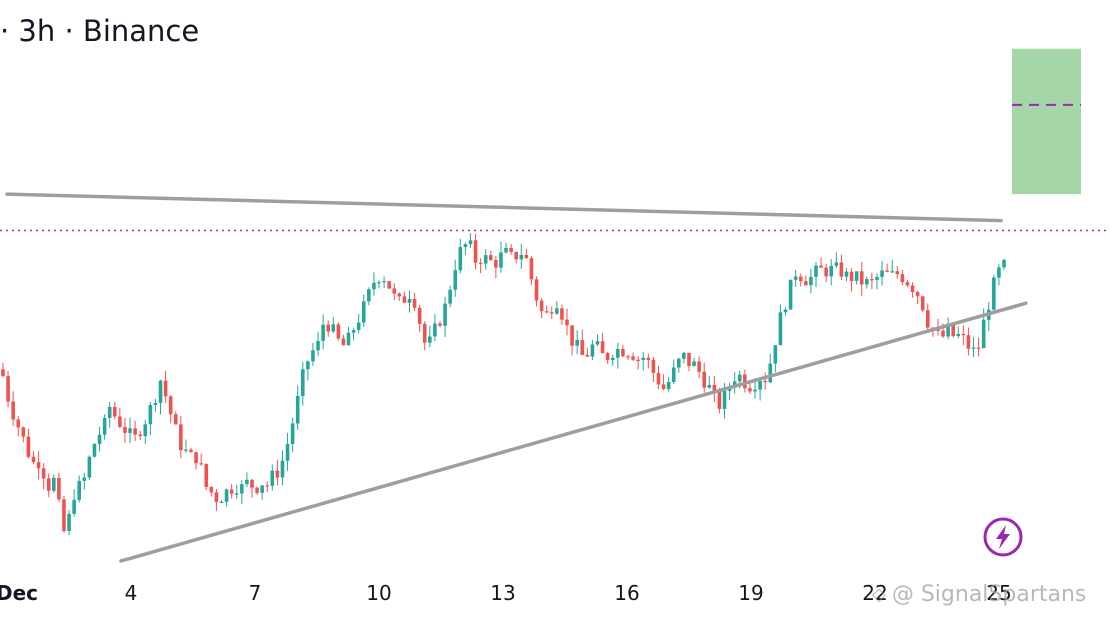 The width and height of the screenshot is (1109, 622). I want to click on watermark: ◇ @ SignalSpartans, so click(979, 594).